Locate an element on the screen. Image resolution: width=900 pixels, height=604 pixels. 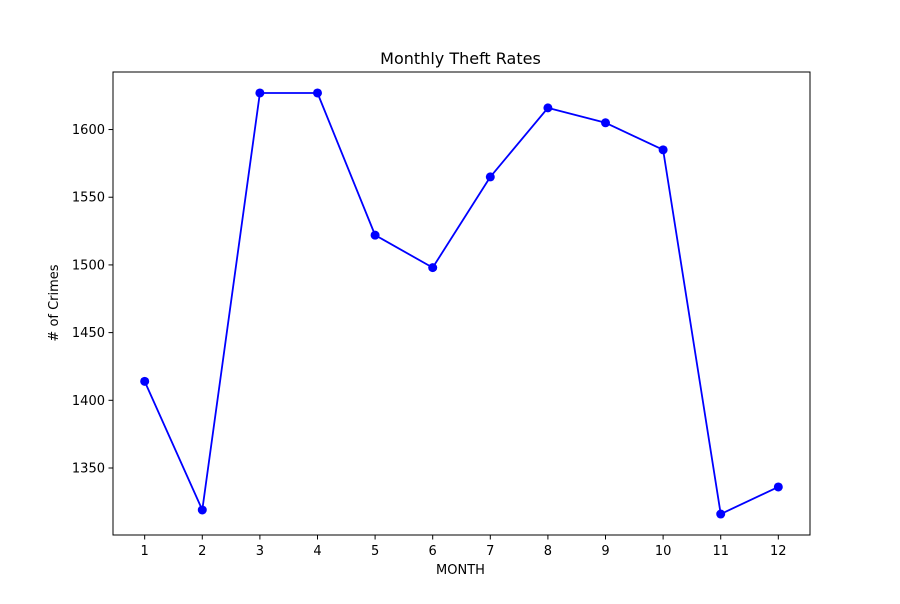
x-tick-label: 1 is located at coordinates (145, 551).